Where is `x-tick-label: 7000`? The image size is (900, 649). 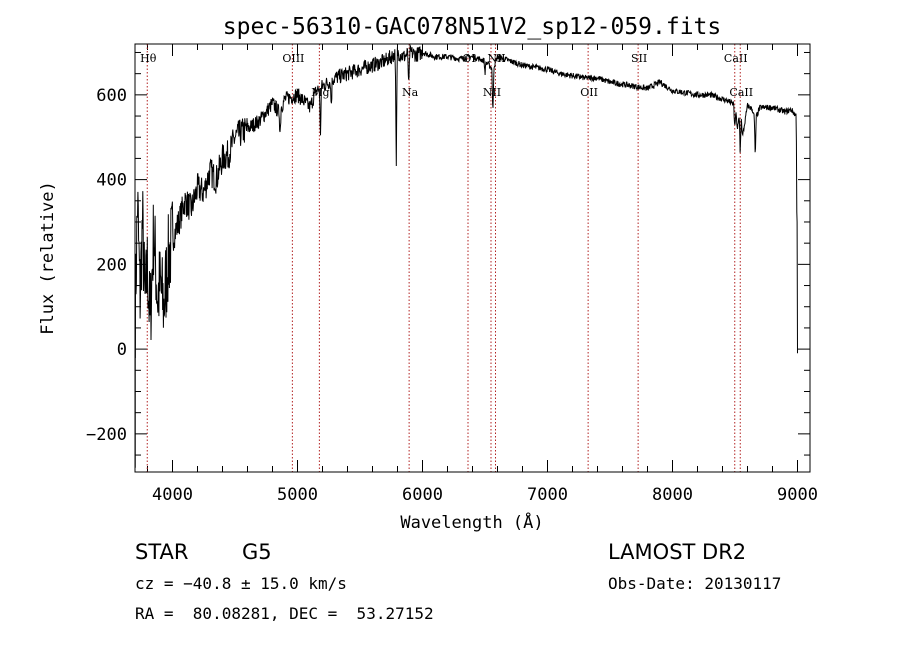
x-tick-label: 7000 is located at coordinates (547, 495).